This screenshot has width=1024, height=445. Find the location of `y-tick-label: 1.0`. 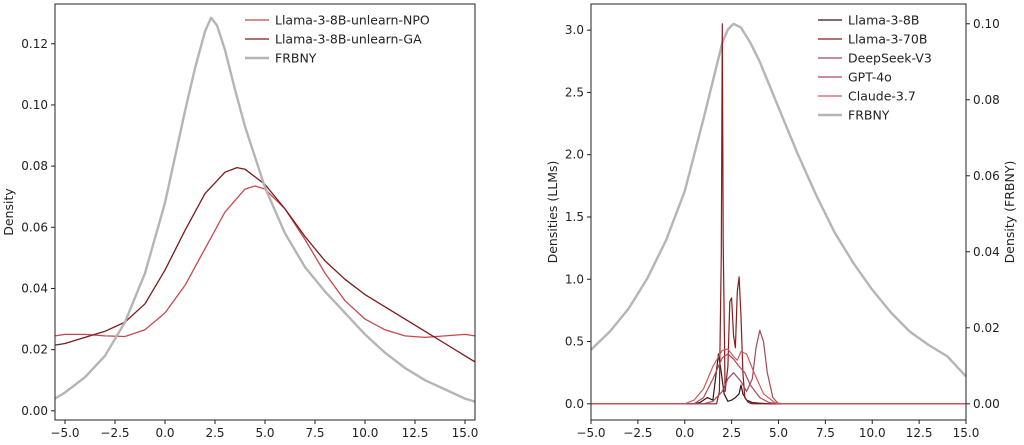

y-tick-label: 1.0 is located at coordinates (574, 279).